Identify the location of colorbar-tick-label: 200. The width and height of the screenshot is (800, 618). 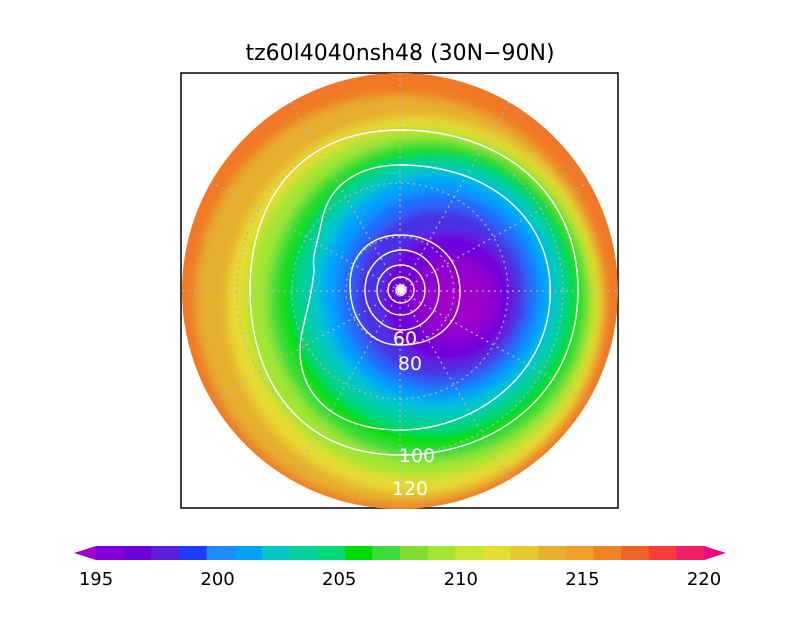
(217, 579).